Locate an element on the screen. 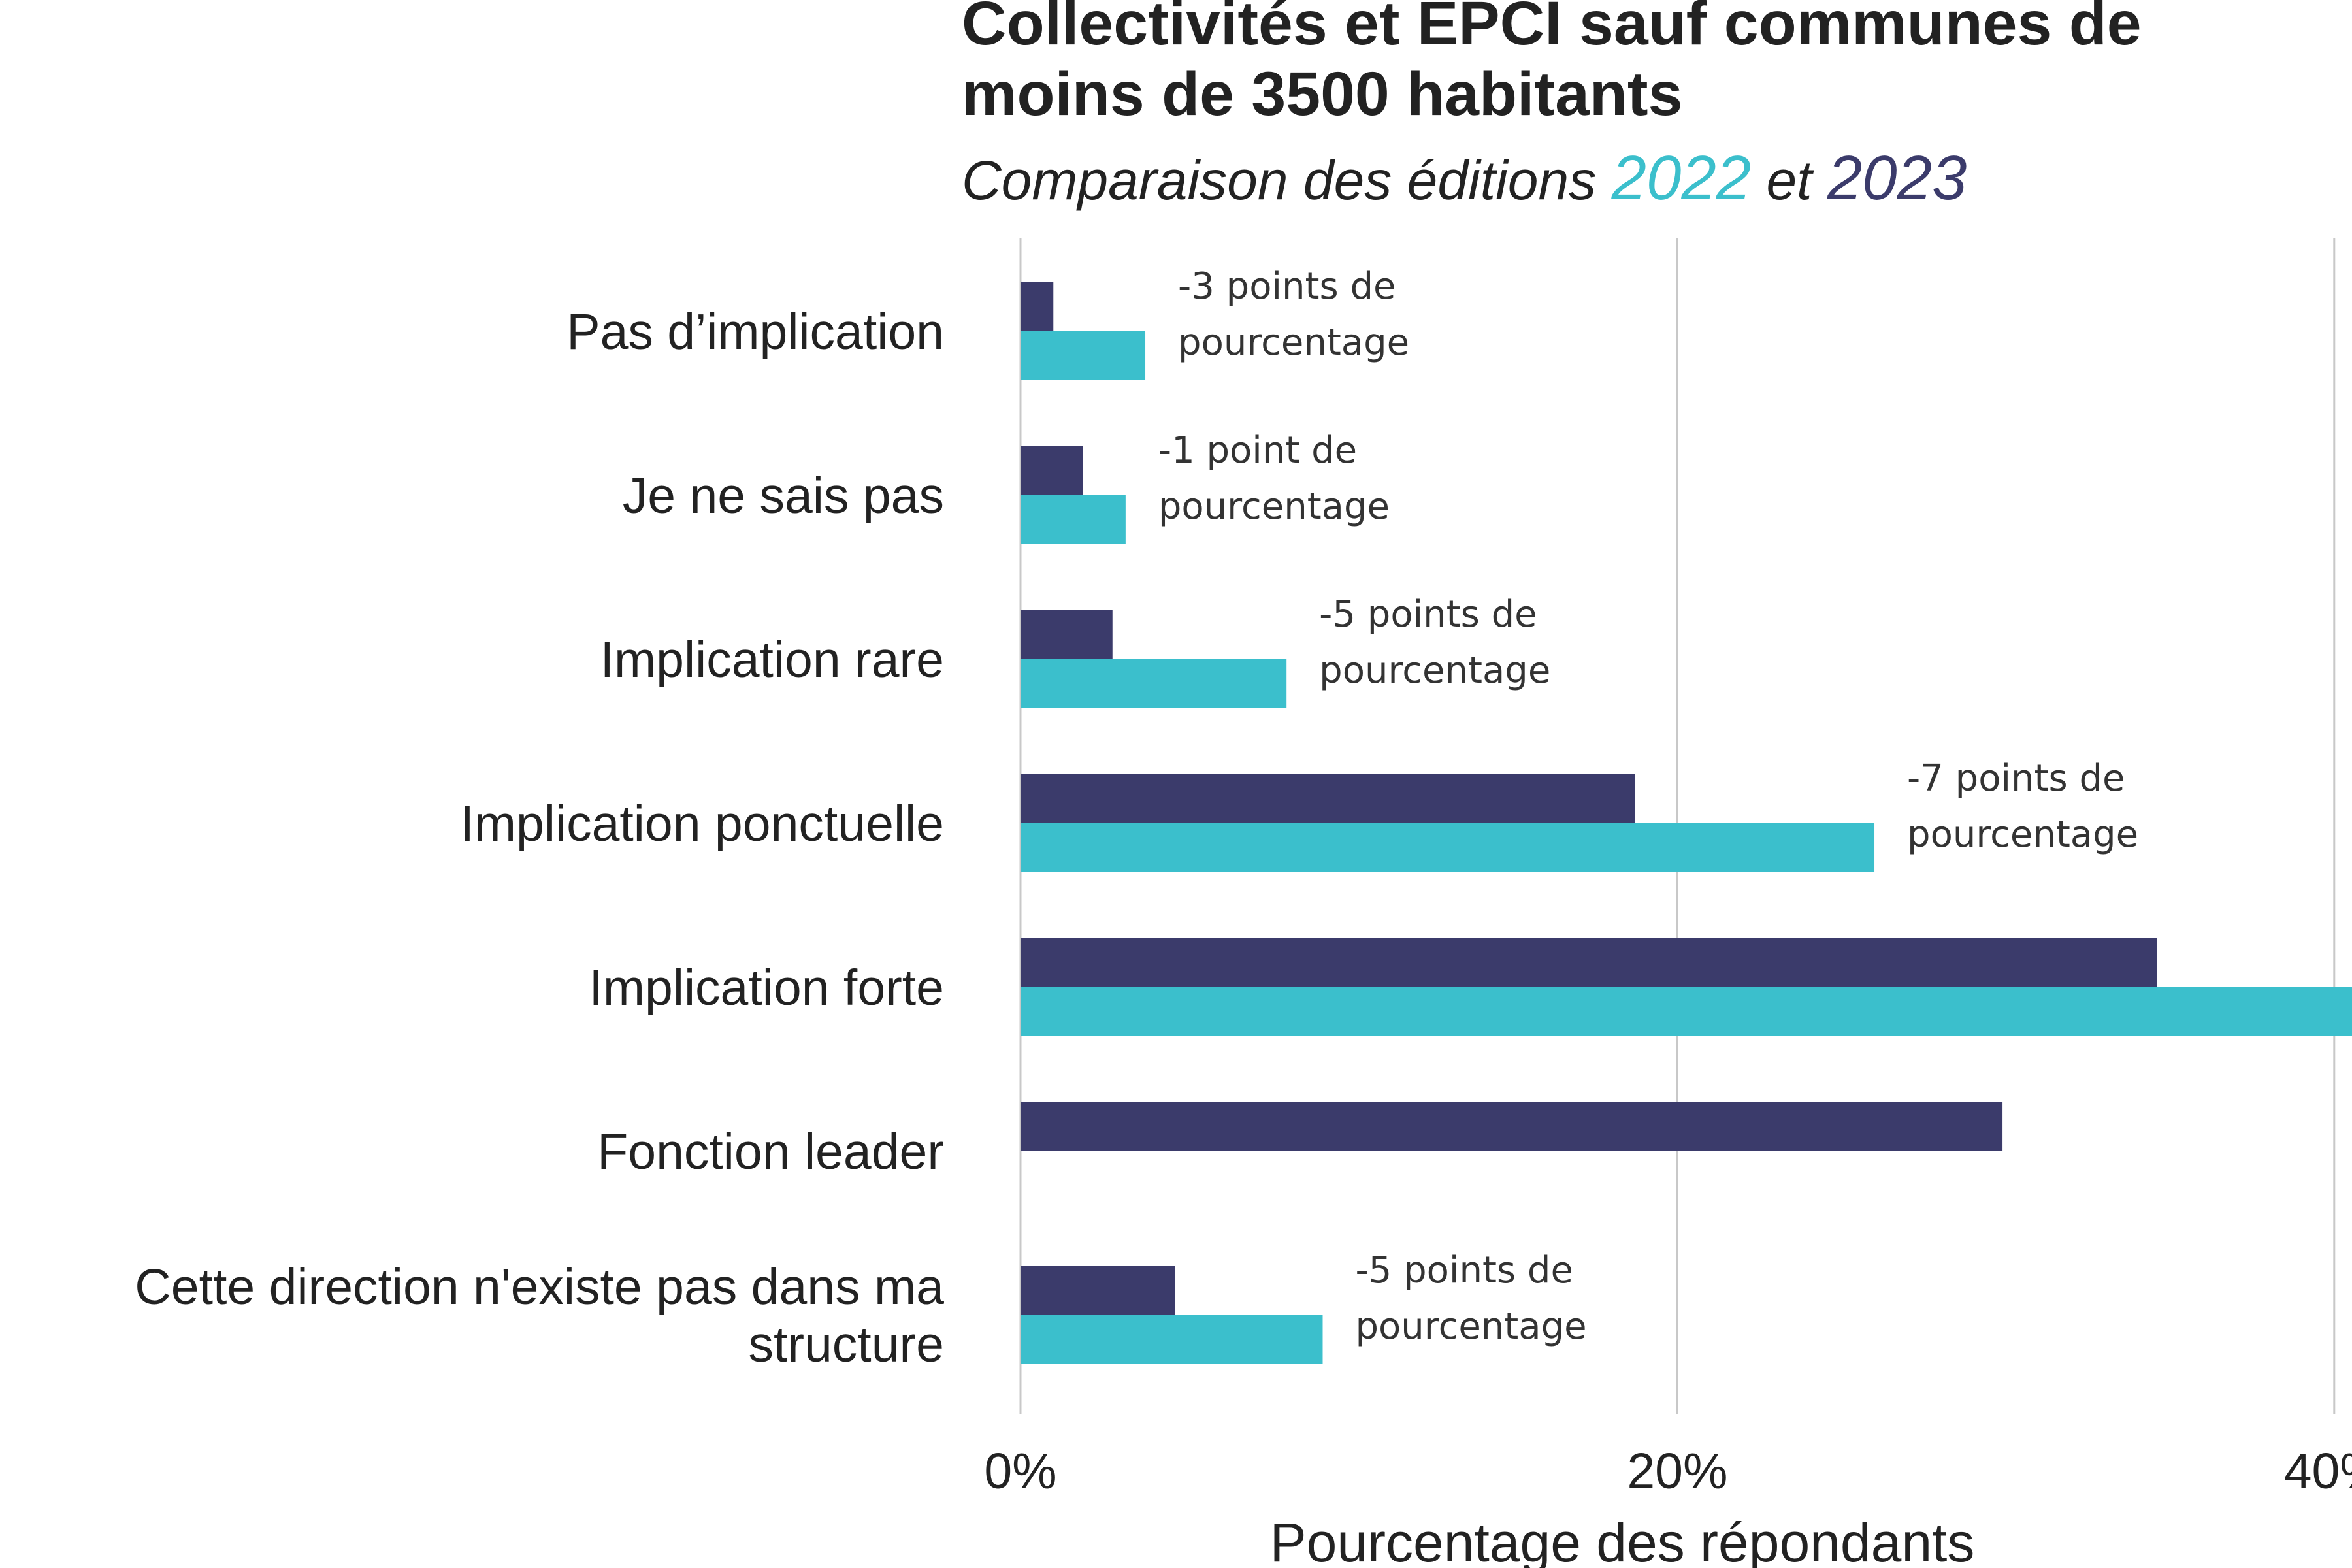 This screenshot has height=1568, width=2352. x-tick-label: 0% is located at coordinates (1020, 1471).